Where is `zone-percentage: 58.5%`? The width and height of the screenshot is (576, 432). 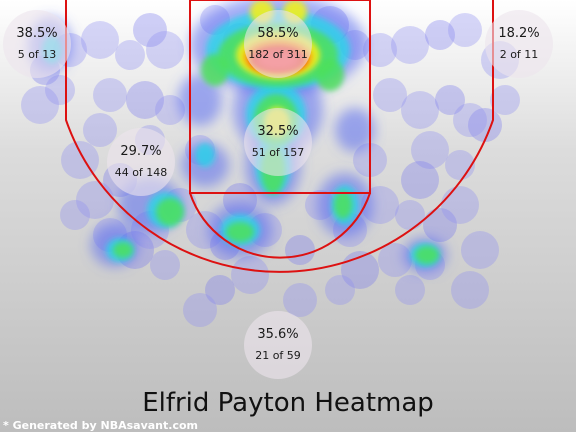 zone-percentage: 58.5% is located at coordinates (277, 33).